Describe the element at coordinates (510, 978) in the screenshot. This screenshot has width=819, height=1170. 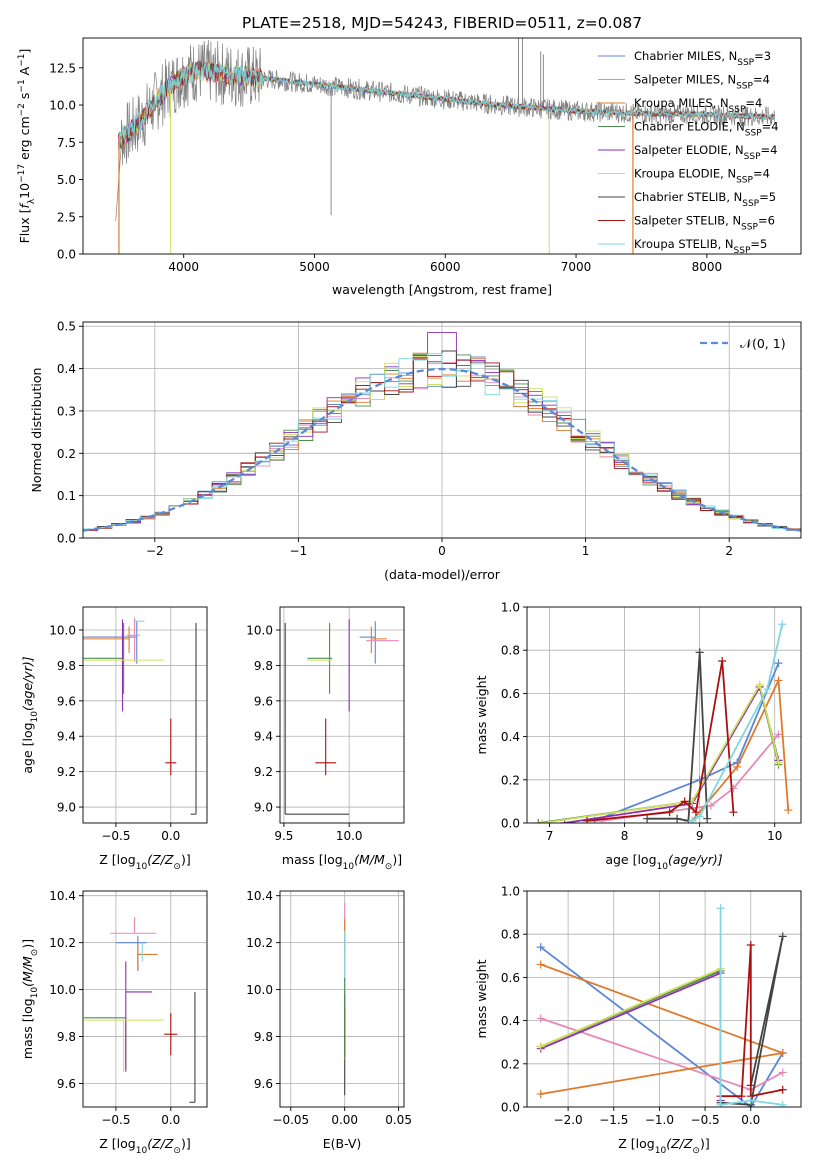
I see `y-tick-label: 0.6` at that location.